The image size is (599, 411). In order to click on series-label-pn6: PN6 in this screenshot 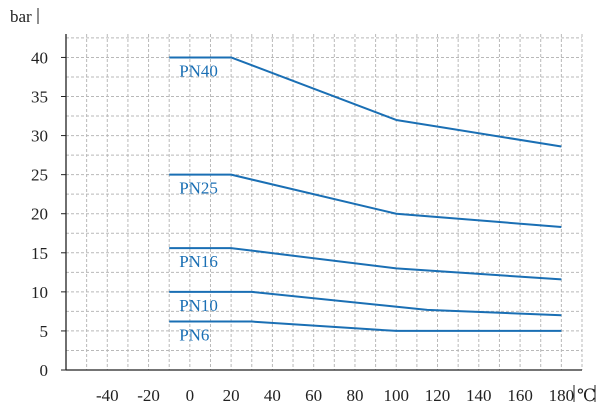, I will do `click(194, 335)`.